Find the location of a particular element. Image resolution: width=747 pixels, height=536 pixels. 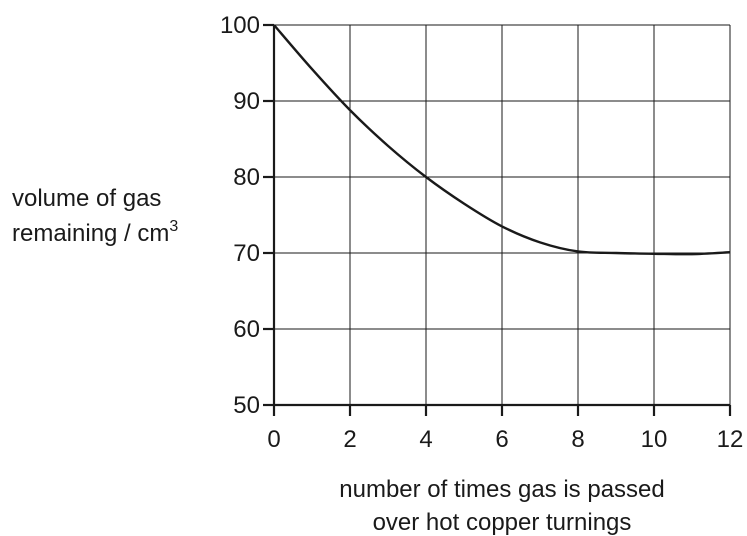

y-axis-label-superscript: 3 is located at coordinates (173, 226).